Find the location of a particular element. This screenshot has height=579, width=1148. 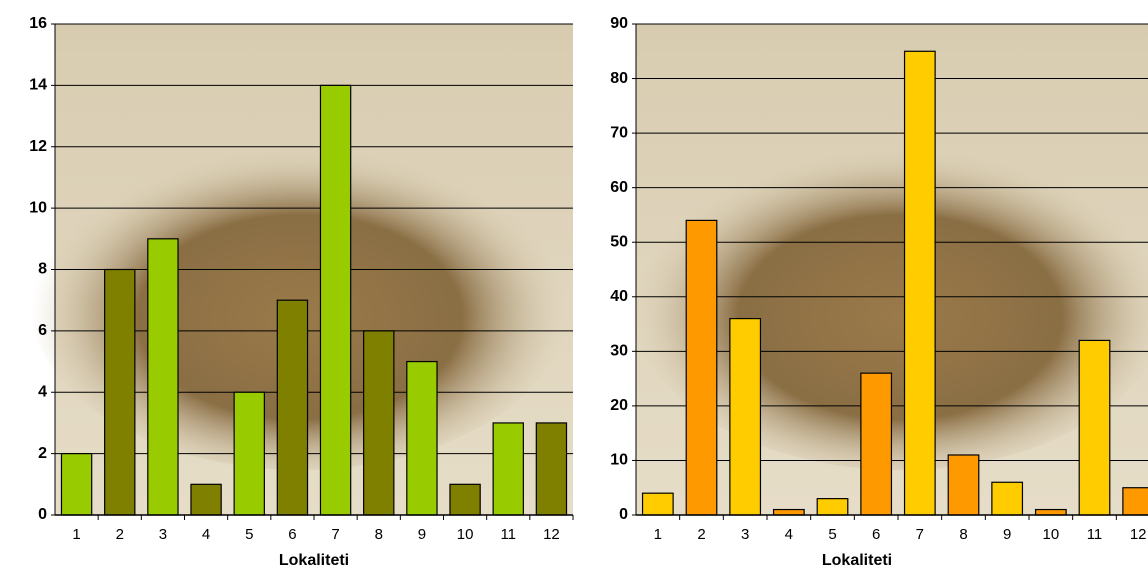

y-tick-label: 30 is located at coordinates (619, 351).